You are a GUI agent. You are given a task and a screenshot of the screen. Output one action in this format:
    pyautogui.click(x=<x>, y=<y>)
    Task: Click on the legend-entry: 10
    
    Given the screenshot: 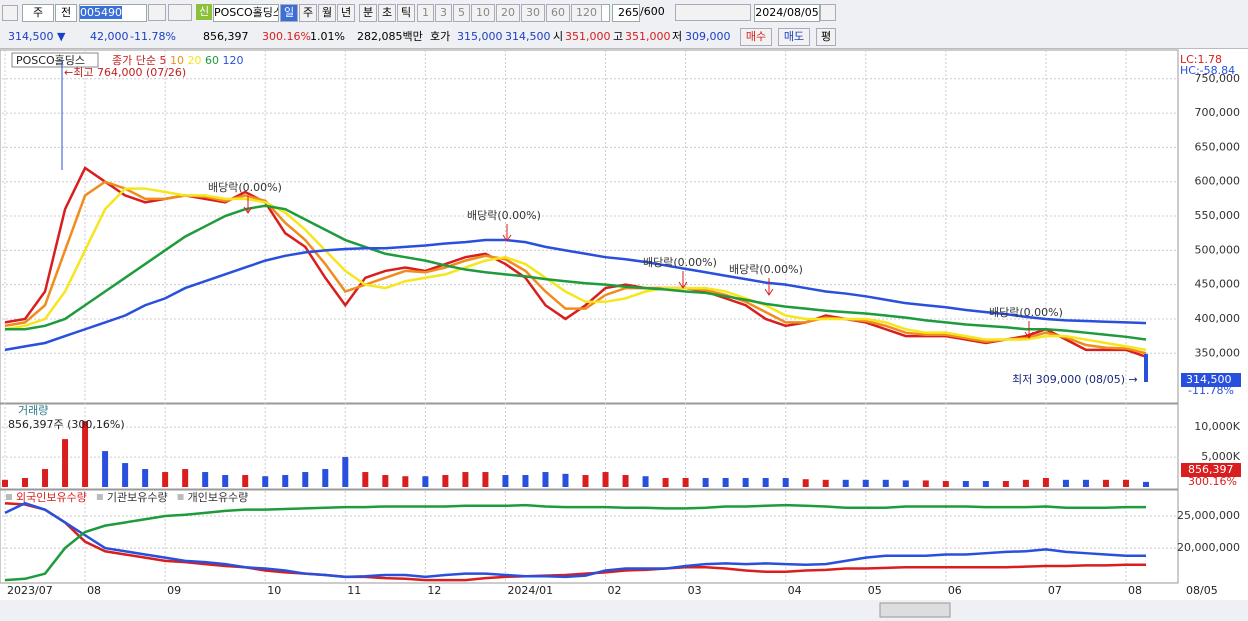 What is the action you would take?
    pyautogui.click(x=179, y=60)
    